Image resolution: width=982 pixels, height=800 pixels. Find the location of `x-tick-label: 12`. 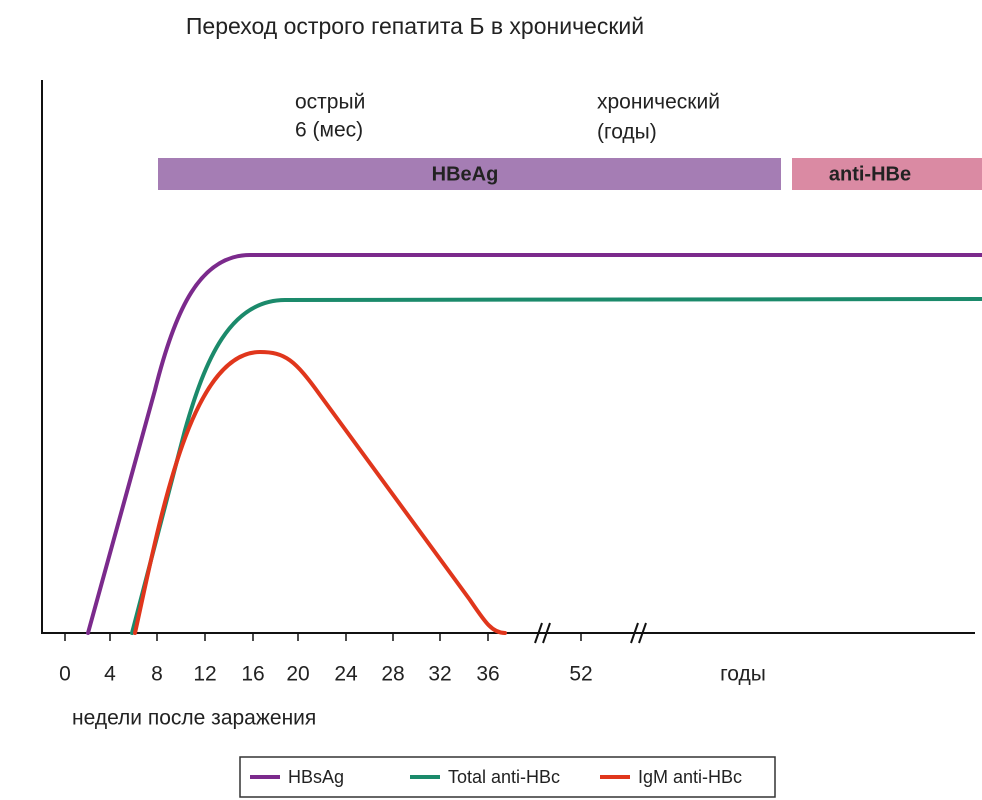

x-tick-label: 12 is located at coordinates (204, 674).